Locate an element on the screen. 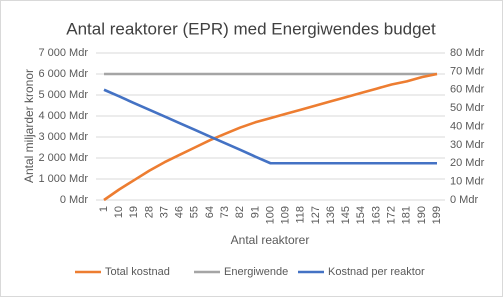 Image resolution: width=503 pixels, height=297 pixels. x-tick-label: 199 is located at coordinates (437, 215).